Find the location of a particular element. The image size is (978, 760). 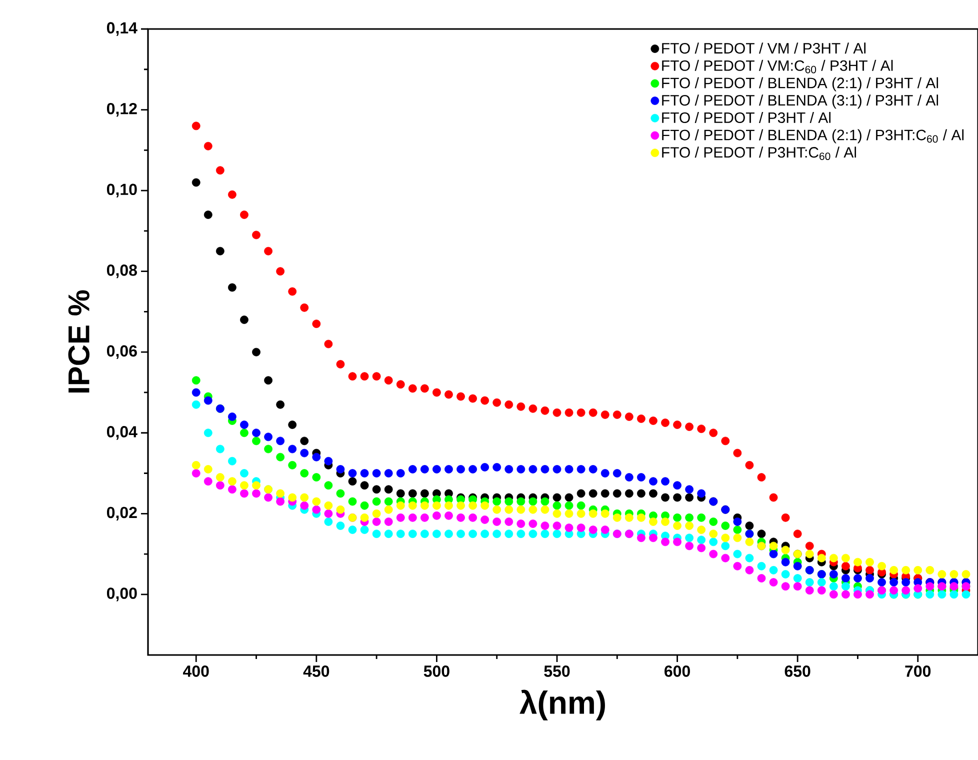

legend-label: FTO / PEDOT / BLENDA (2:1) / P3HT / Al is located at coordinates (800, 84).